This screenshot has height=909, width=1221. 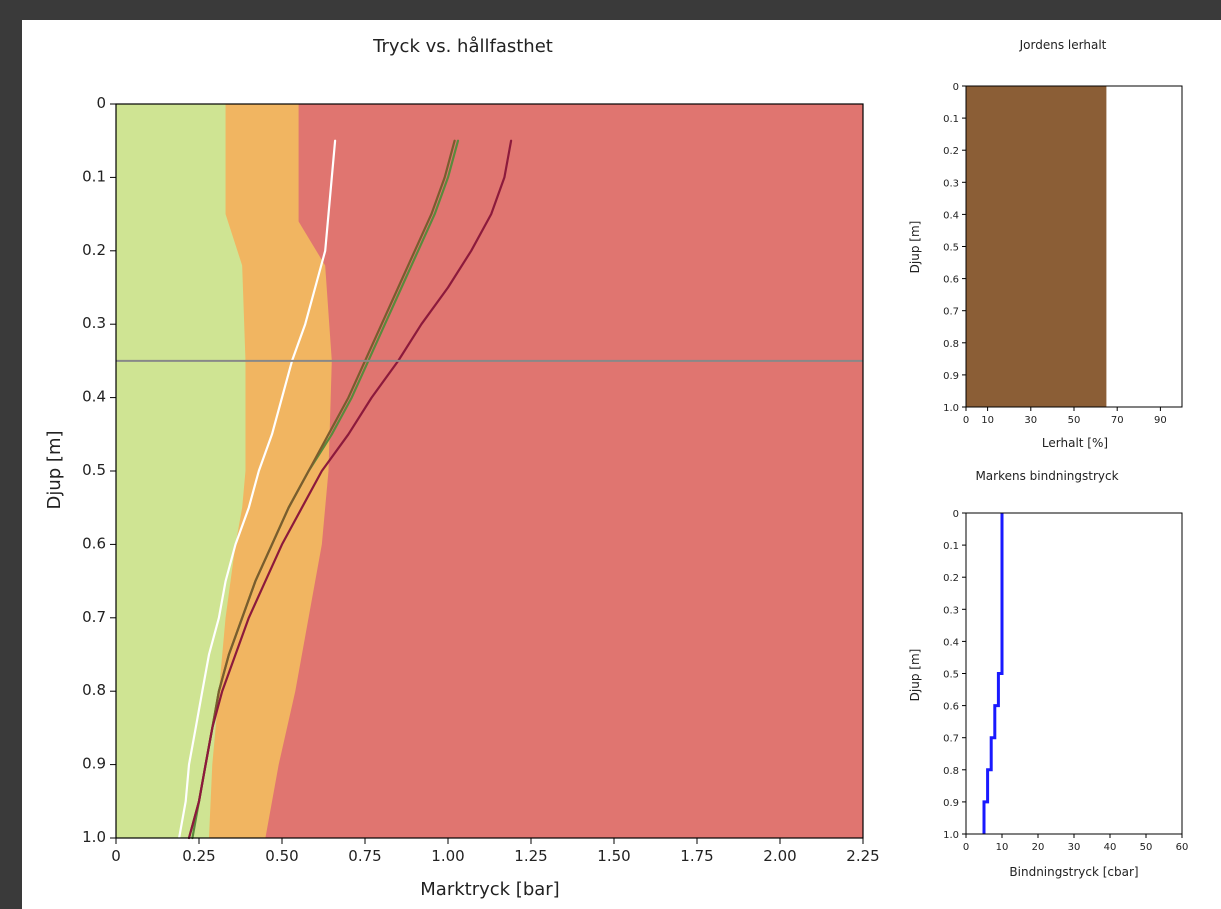 What do you see at coordinates (1073, 872) in the screenshot?
I see `binding-x-axis-label: Bindningstryck [cbar]` at bounding box center [1073, 872].